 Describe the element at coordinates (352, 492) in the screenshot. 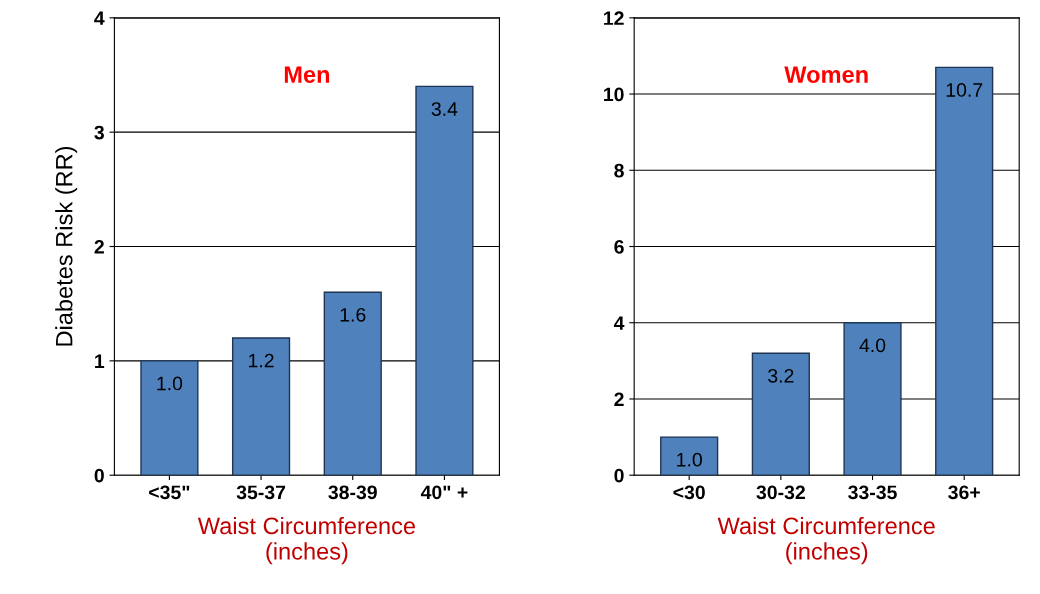

I see `x-tick-label: 38-39` at that location.